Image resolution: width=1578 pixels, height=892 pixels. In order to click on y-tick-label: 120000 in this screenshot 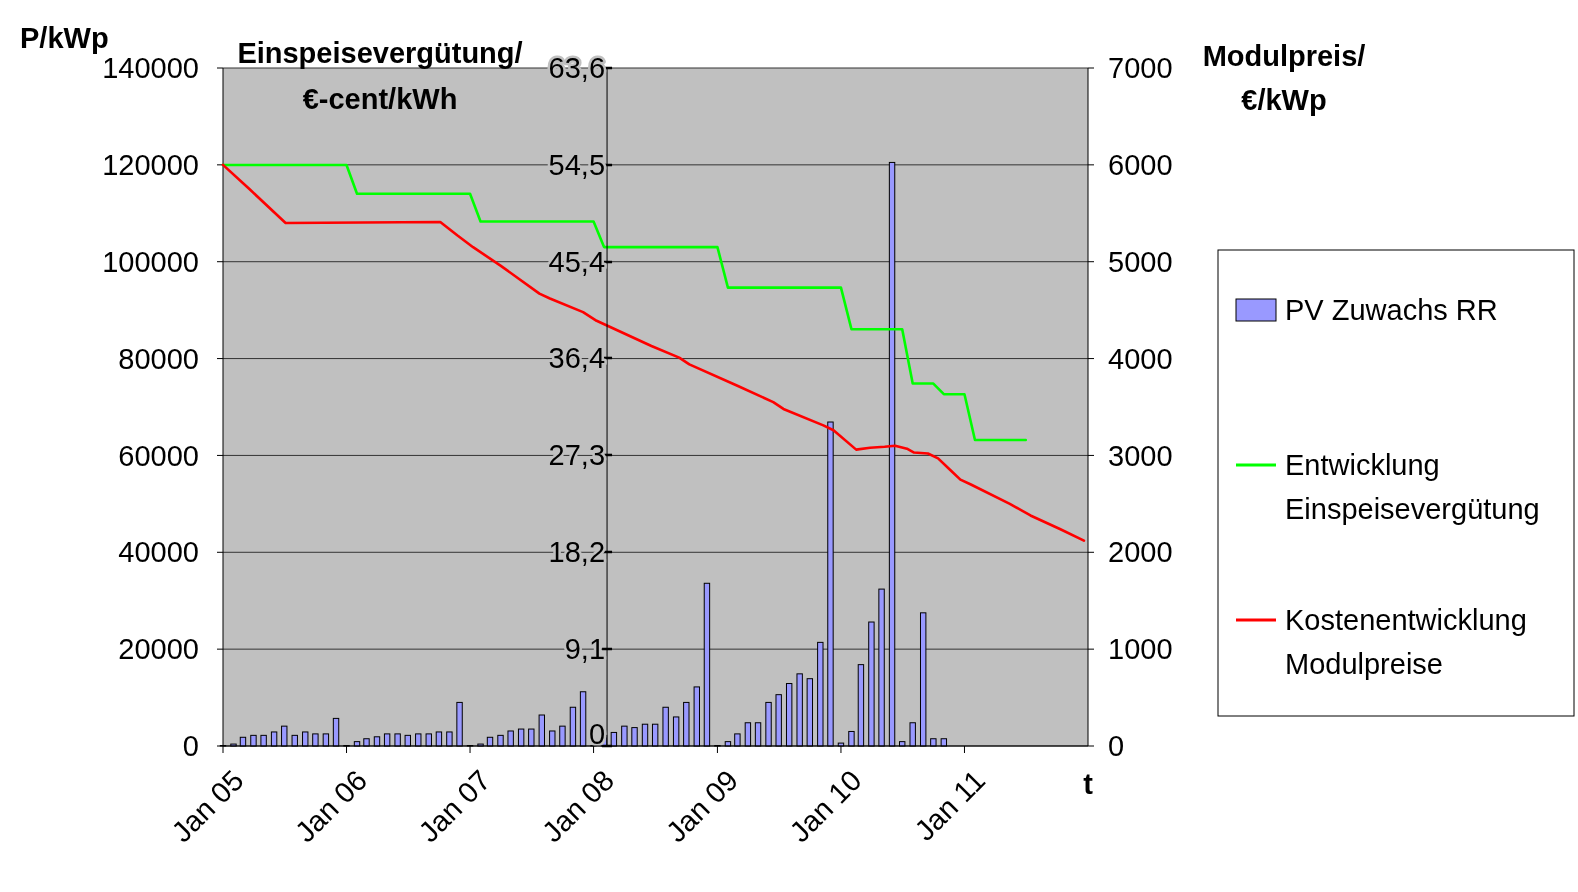, I will do `click(150, 165)`.